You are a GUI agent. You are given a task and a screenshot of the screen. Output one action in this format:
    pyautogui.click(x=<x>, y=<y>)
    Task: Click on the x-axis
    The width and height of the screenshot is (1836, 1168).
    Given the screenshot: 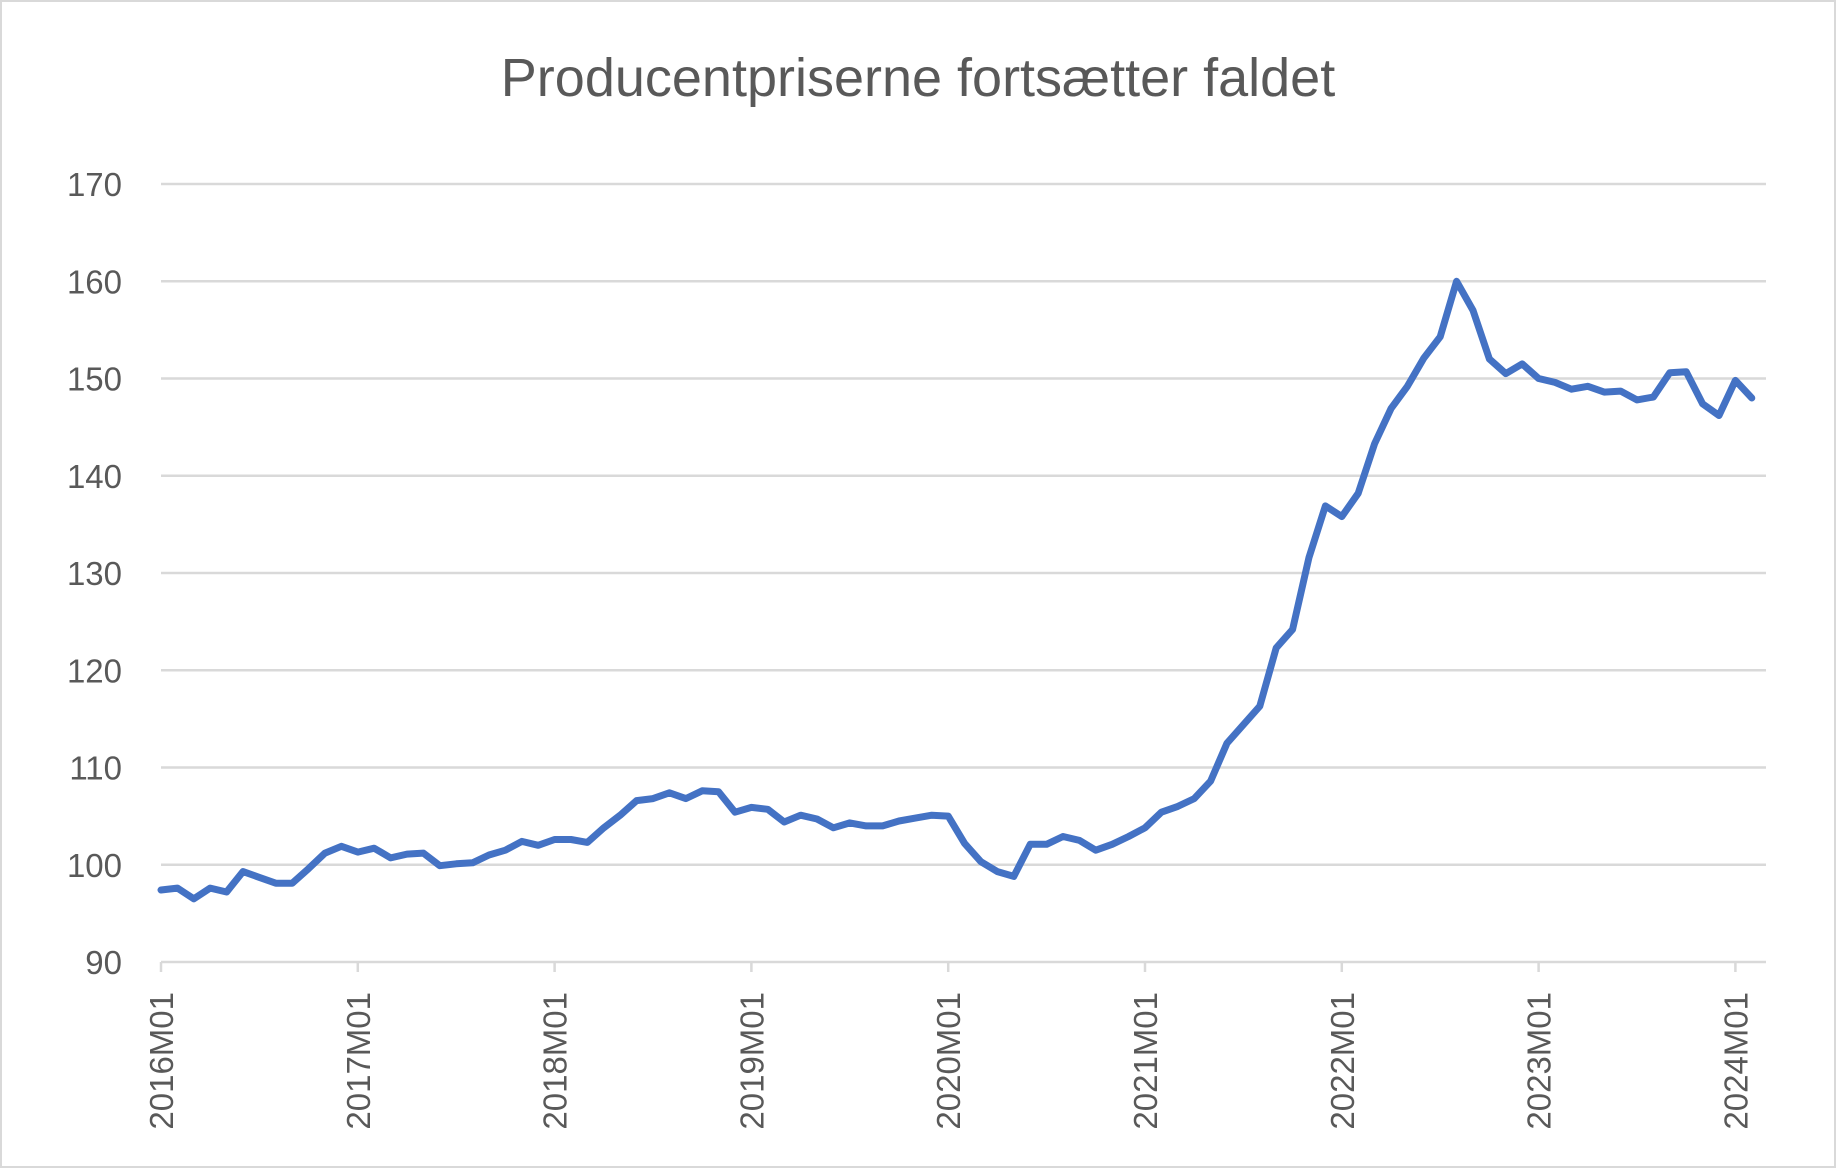 What is the action you would take?
    pyautogui.click(x=962, y=966)
    